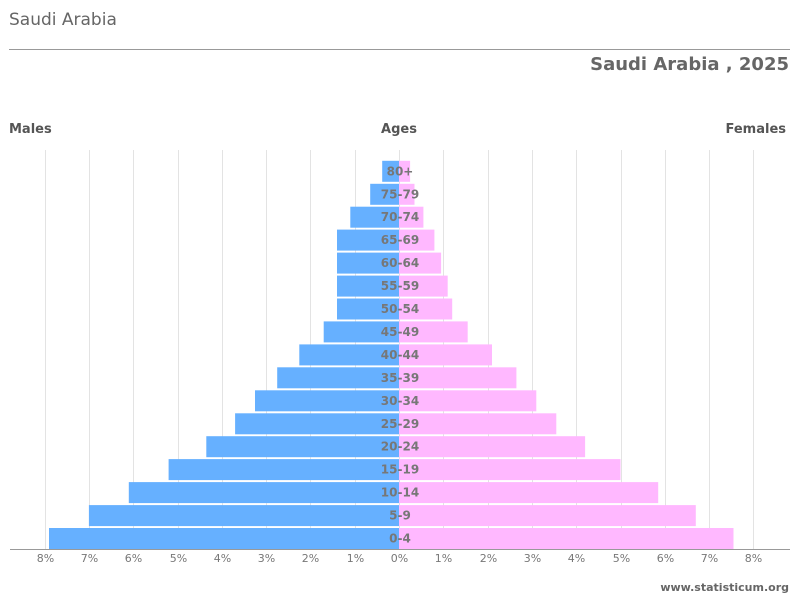 Image resolution: width=800 pixels, height=600 pixels. What do you see at coordinates (724, 587) in the screenshot?
I see `source-credit: www.statisticum.org` at bounding box center [724, 587].